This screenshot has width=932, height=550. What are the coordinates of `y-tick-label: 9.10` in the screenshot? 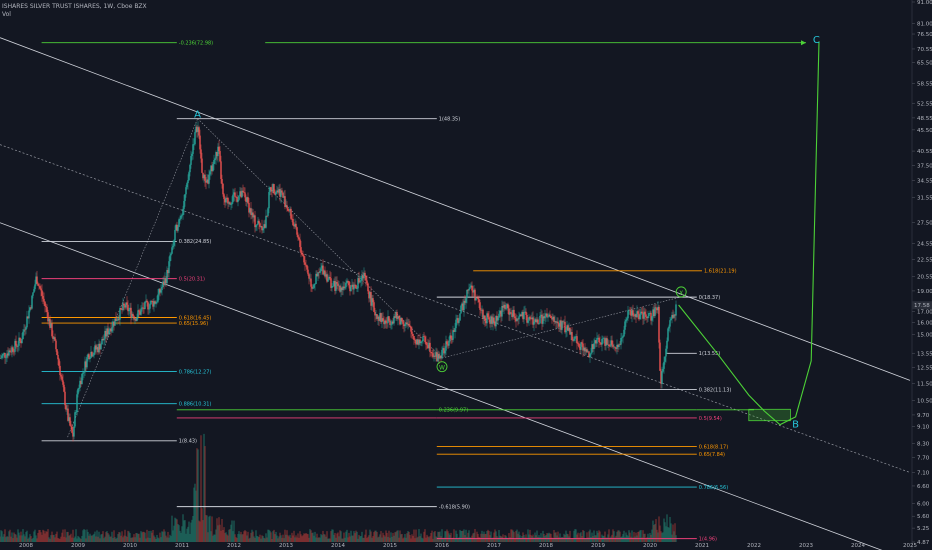 It's located at (923, 428).